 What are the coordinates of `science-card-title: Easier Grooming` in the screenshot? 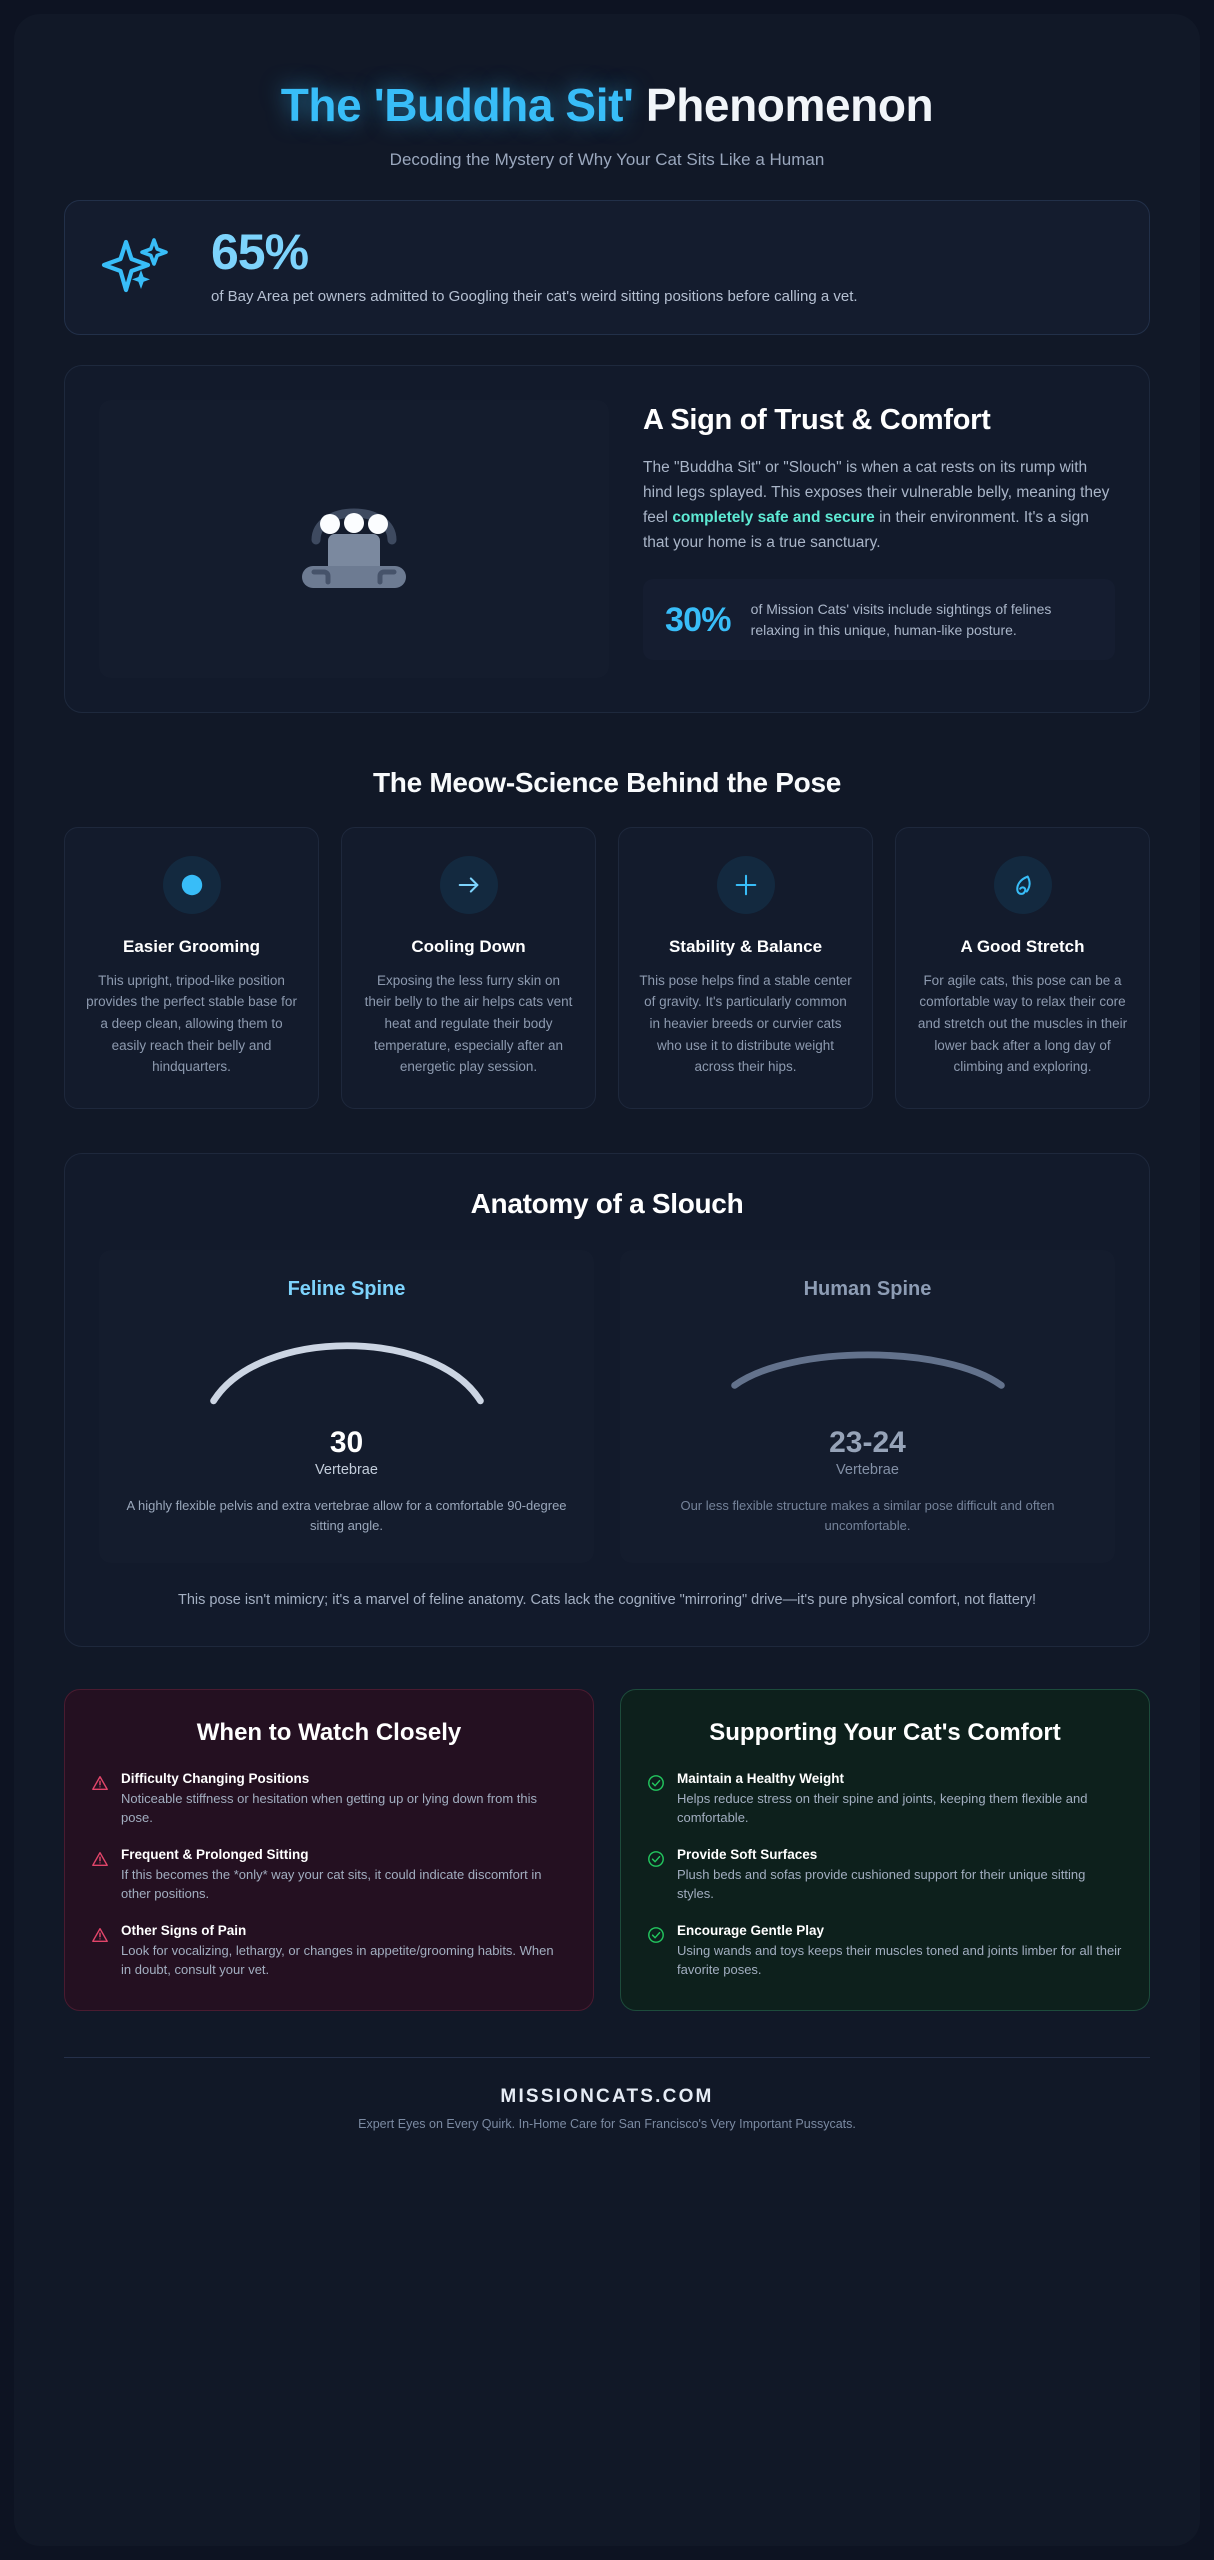 It's located at (191, 947).